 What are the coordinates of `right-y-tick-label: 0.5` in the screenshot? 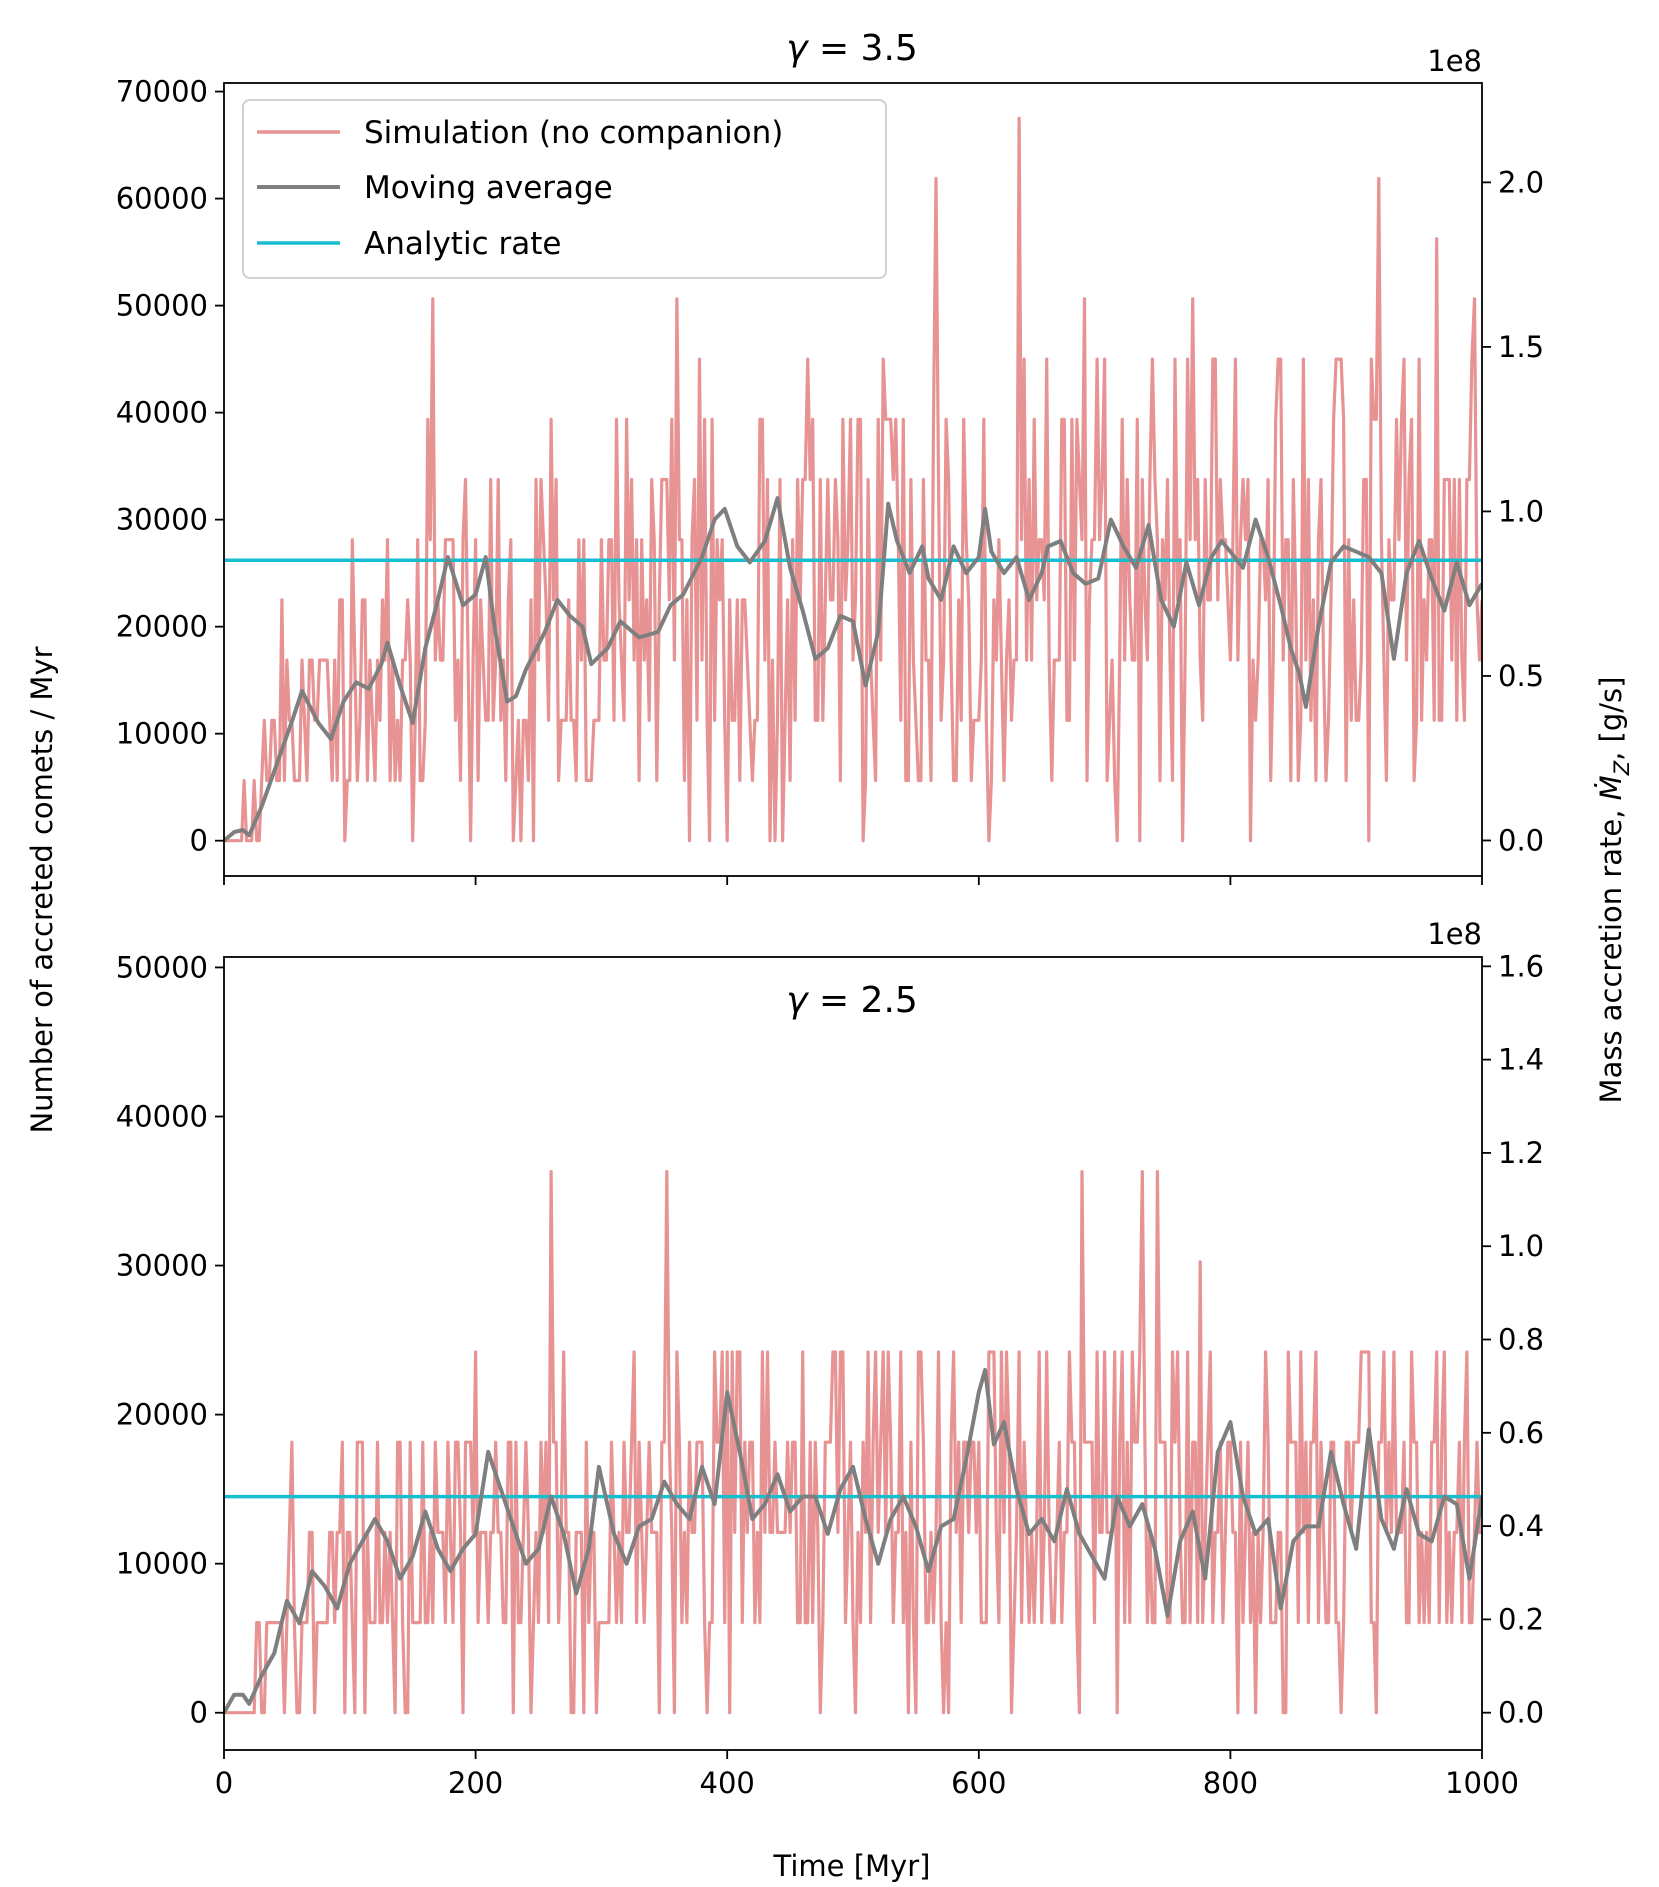 It's located at (1521, 676).